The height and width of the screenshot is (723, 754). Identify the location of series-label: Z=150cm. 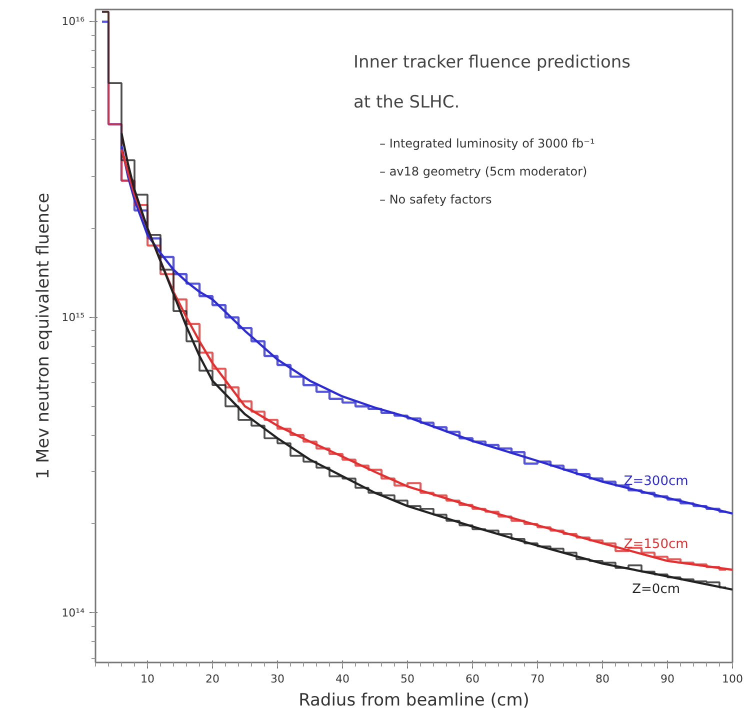
(656, 544).